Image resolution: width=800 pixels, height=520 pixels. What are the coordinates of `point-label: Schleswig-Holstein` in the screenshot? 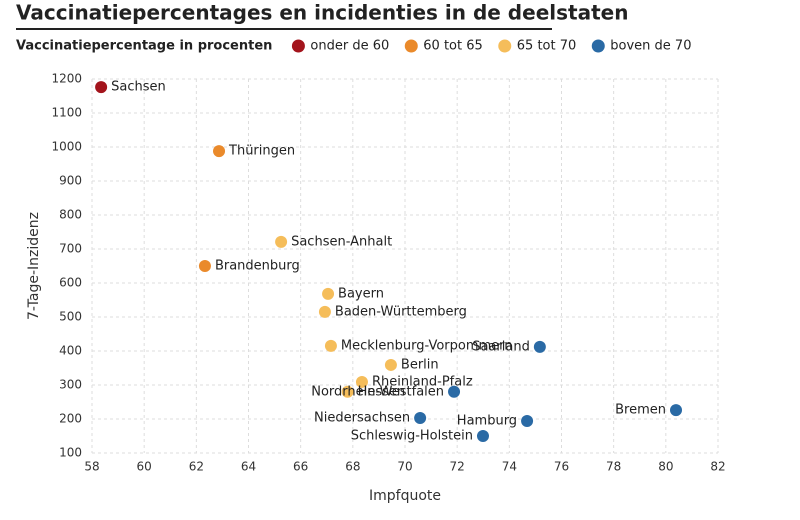 It's located at (412, 436).